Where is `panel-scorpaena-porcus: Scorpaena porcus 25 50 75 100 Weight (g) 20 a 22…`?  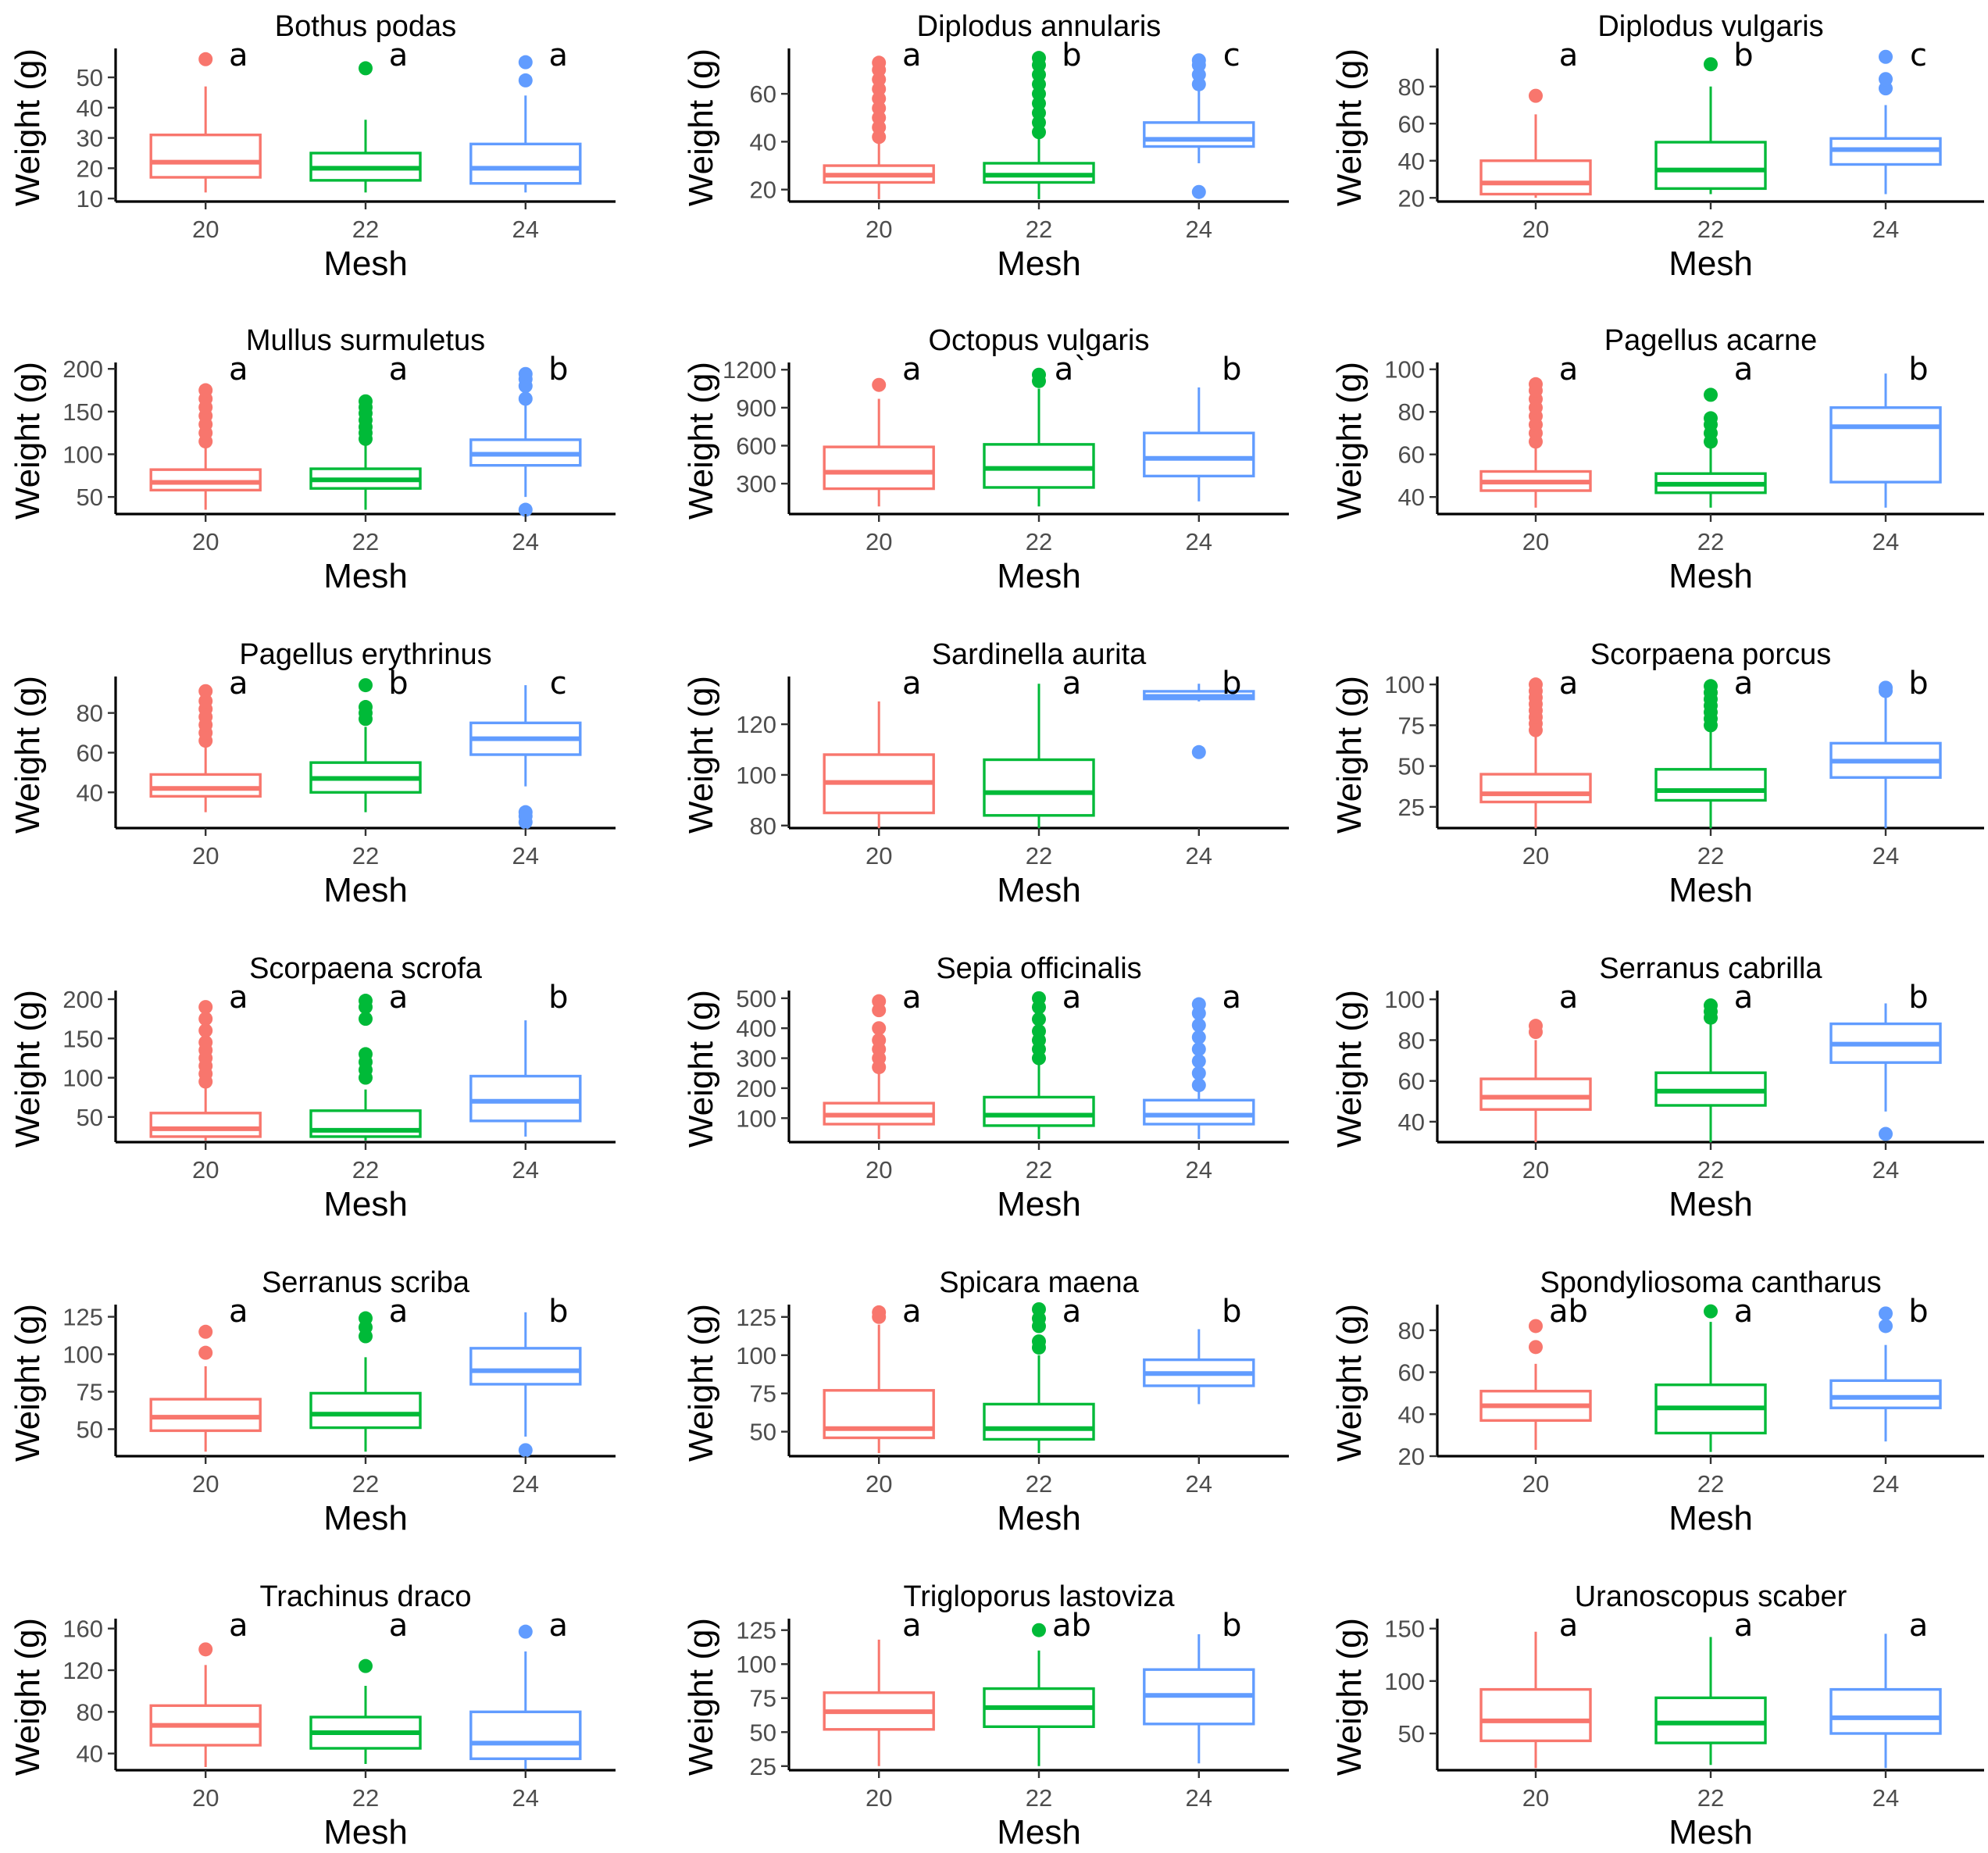 panel-scorpaena-porcus: Scorpaena porcus 25 50 75 100 Weight (g) 20 a 22… is located at coordinates (1657, 773).